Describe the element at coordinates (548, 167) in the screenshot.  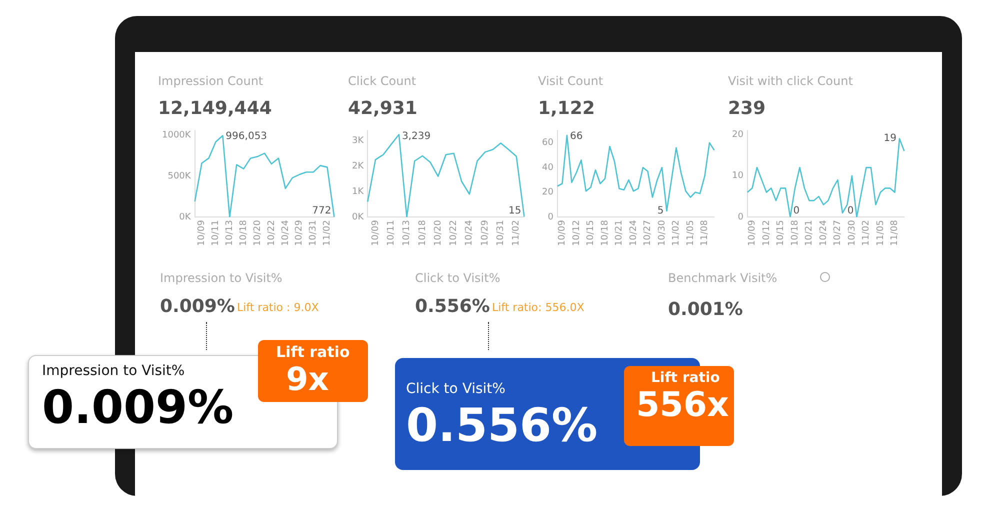
I see `y-tick-label: 40` at that location.